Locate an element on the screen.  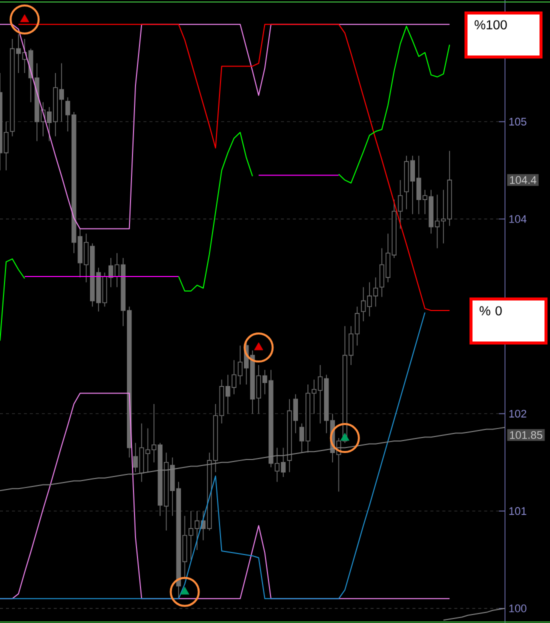
annotation: % 0 is located at coordinates (491, 311).